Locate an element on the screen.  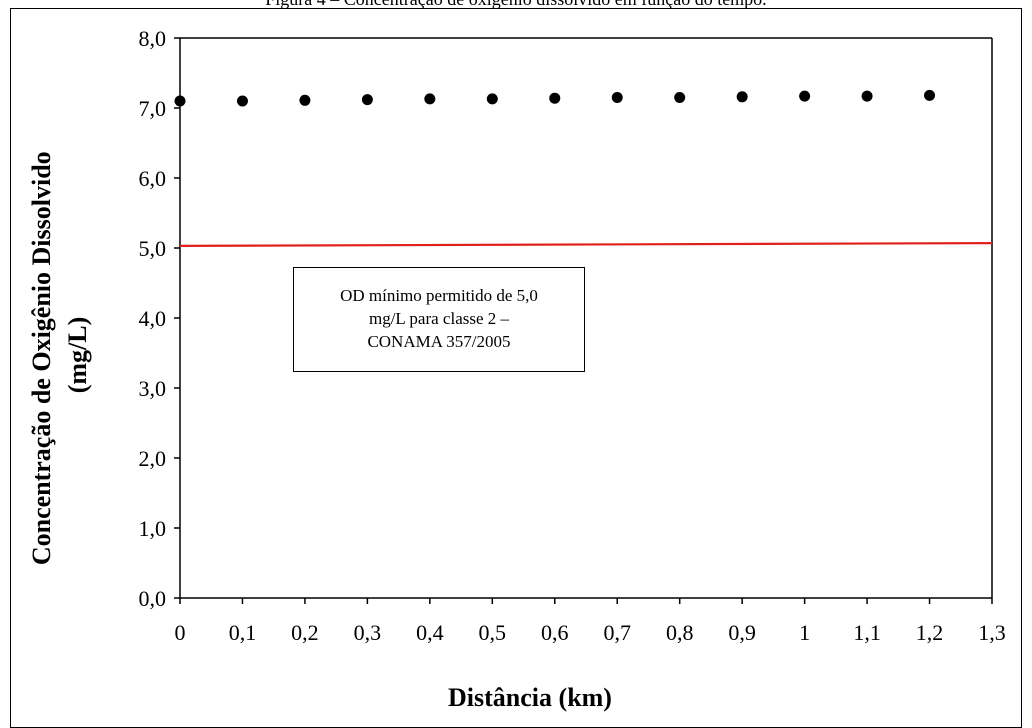
y-tick-label: 7,0 is located at coordinates (153, 108).